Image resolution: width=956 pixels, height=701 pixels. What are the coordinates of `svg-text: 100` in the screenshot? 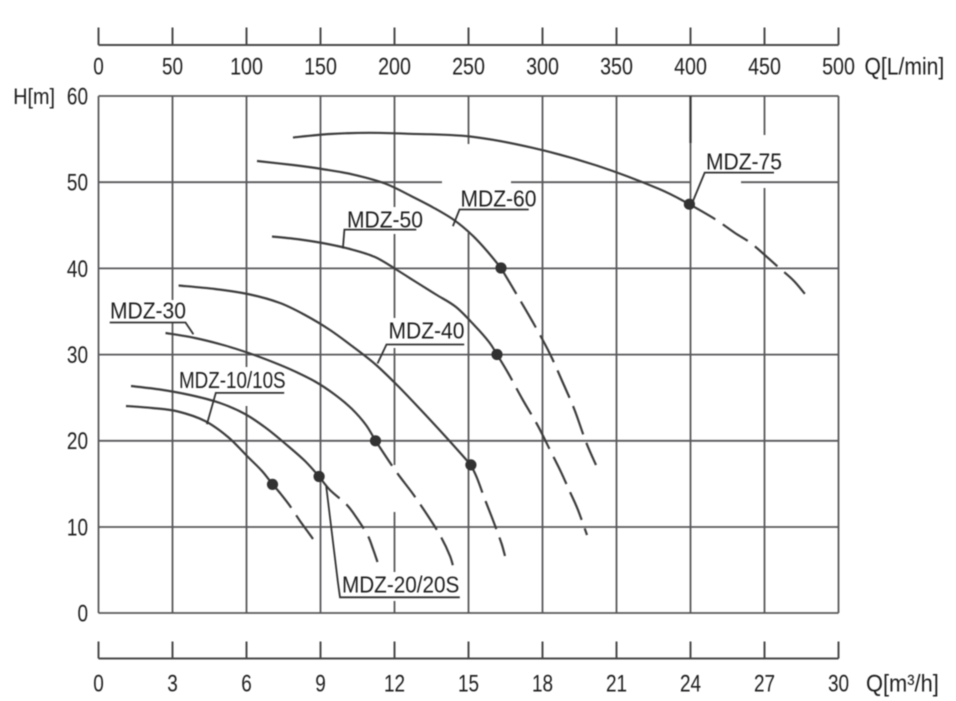 It's located at (246, 66).